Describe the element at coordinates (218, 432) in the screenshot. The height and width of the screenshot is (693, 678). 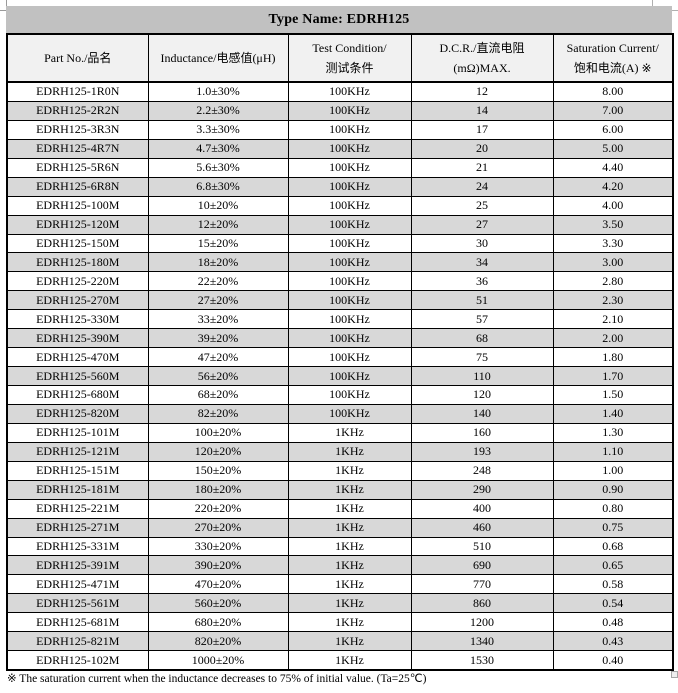
I see `inductance-cell: 100±20%` at that location.